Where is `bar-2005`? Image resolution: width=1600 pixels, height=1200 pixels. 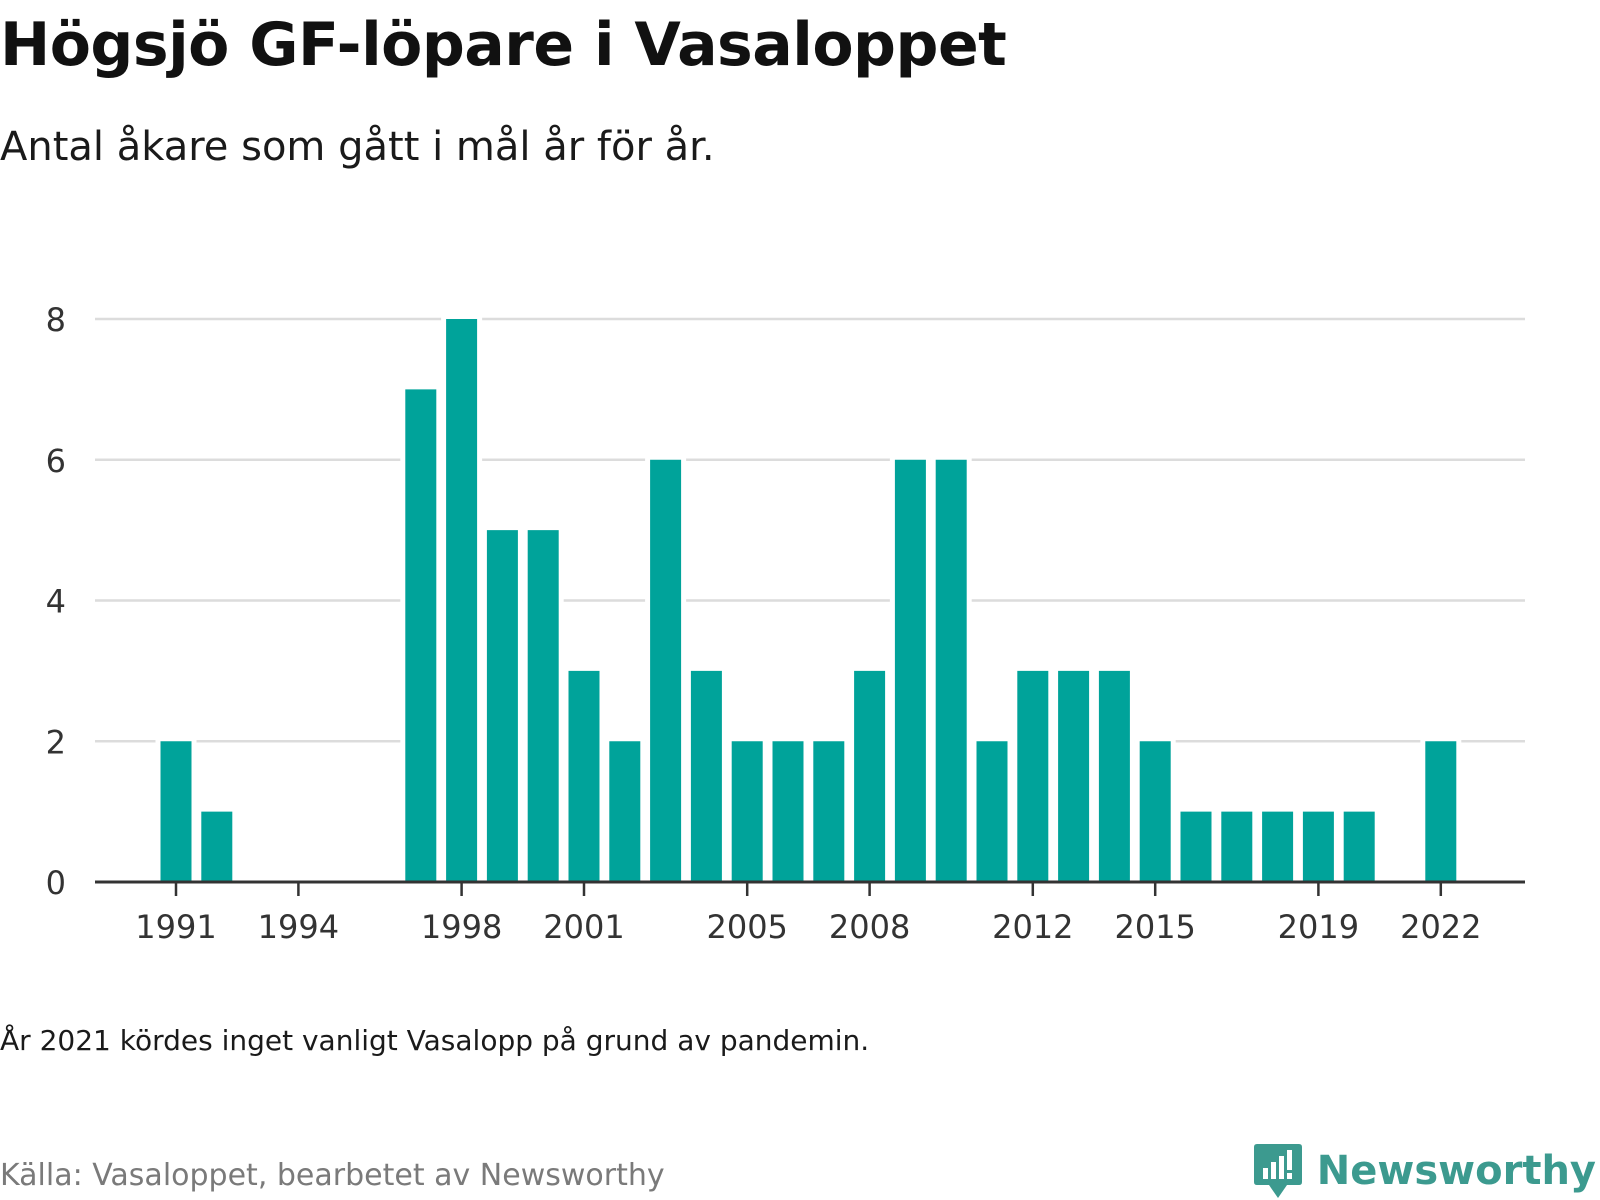
bar-2005 is located at coordinates (747, 811).